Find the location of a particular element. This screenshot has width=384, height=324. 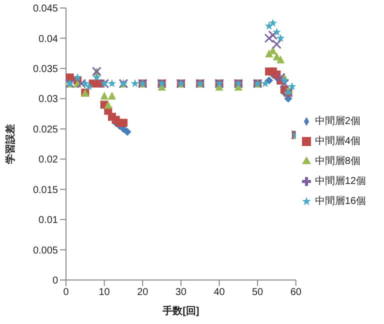

y-tick-label: 0.015 is located at coordinates (45, 190).